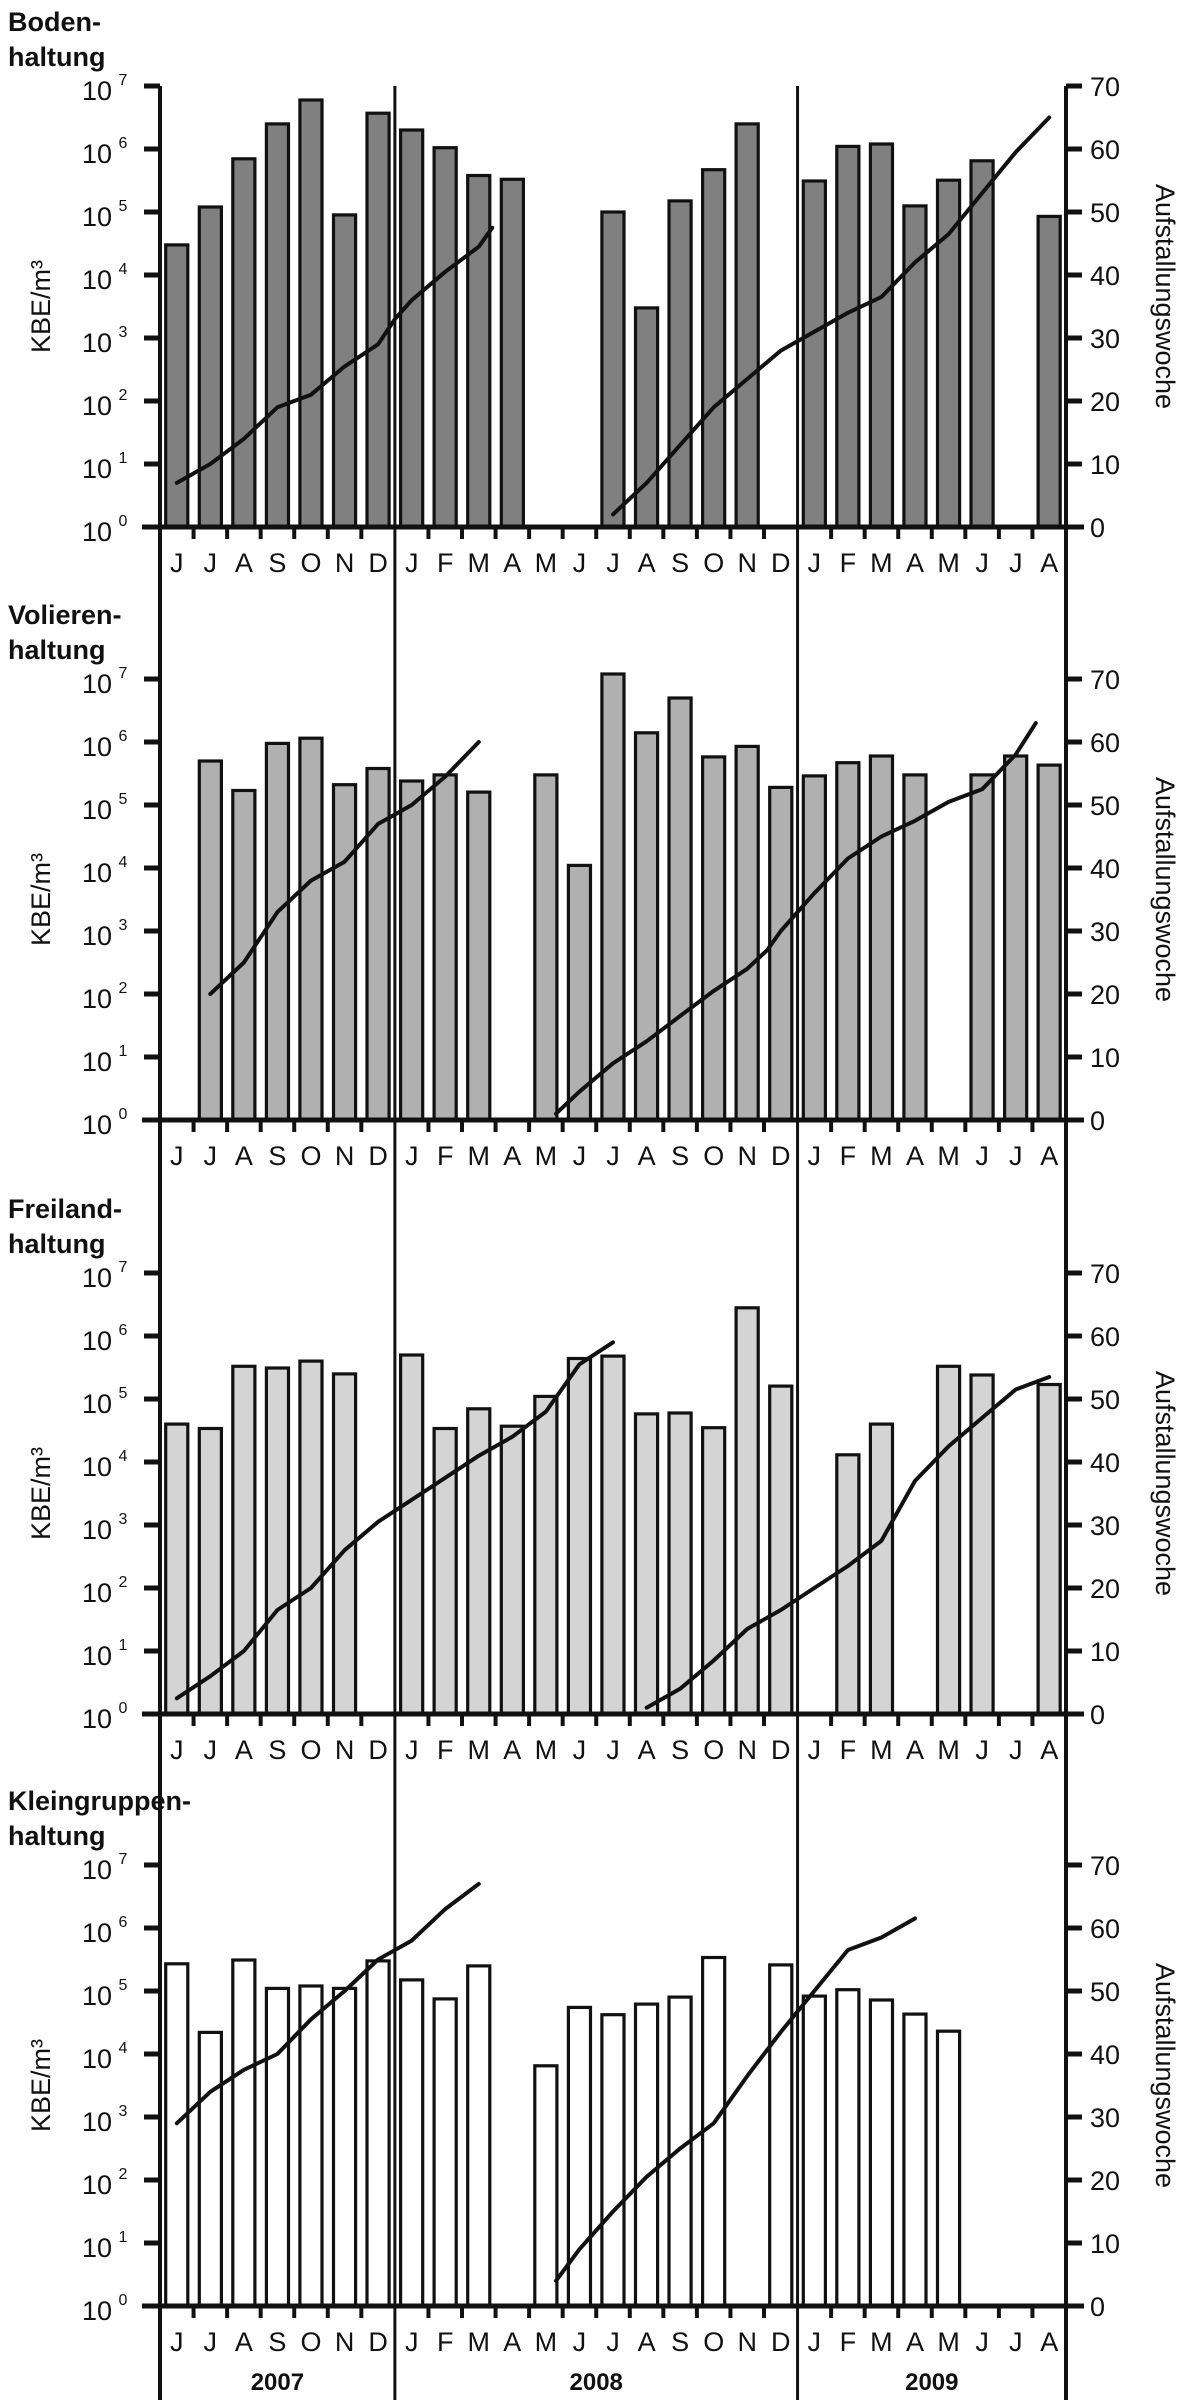  Describe the element at coordinates (99, 1801) in the screenshot. I see `panel-title-line1: Kleingruppen-` at that location.